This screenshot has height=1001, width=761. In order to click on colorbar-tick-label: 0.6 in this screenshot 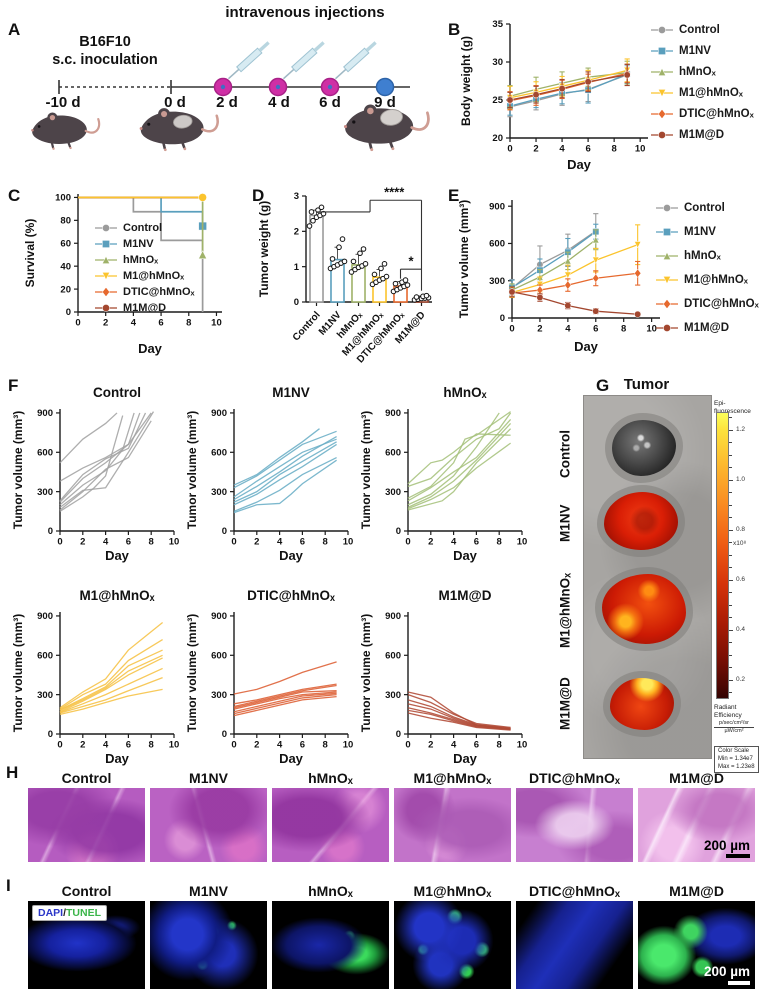, I will do `click(741, 579)`.